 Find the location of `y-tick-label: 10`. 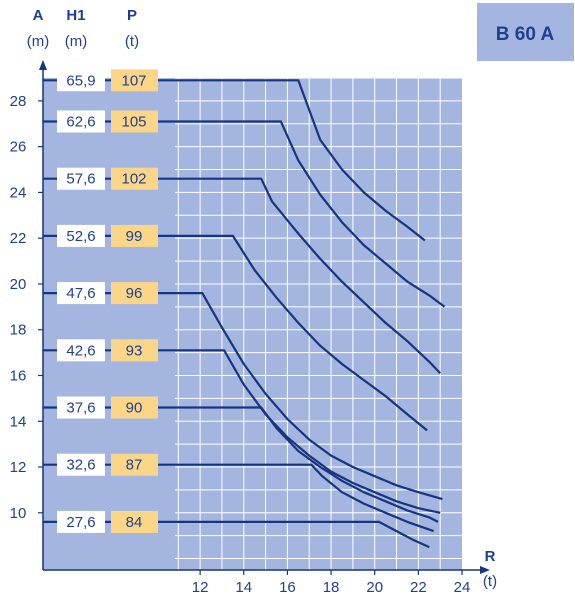

y-tick-label: 10 is located at coordinates (18, 513).